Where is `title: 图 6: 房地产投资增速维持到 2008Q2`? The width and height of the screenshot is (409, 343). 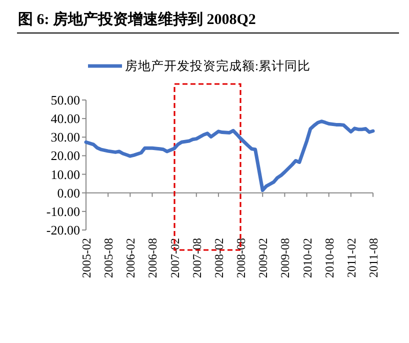 title: 图 6: 房地产投资增速维持到 2008Q2 is located at coordinates (137, 20).